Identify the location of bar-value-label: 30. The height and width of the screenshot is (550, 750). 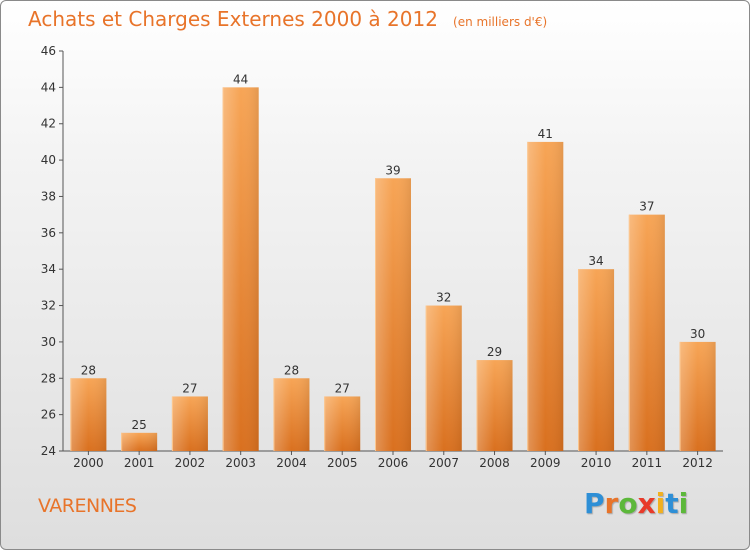
(697, 334).